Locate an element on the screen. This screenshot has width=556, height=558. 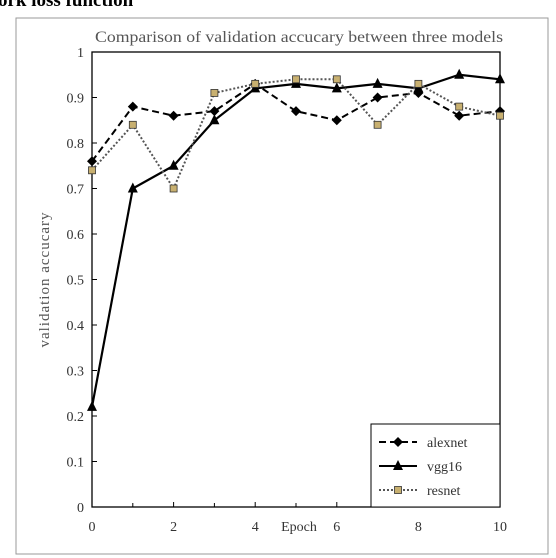
y-tick-label: 0.6 is located at coordinates (76, 235).